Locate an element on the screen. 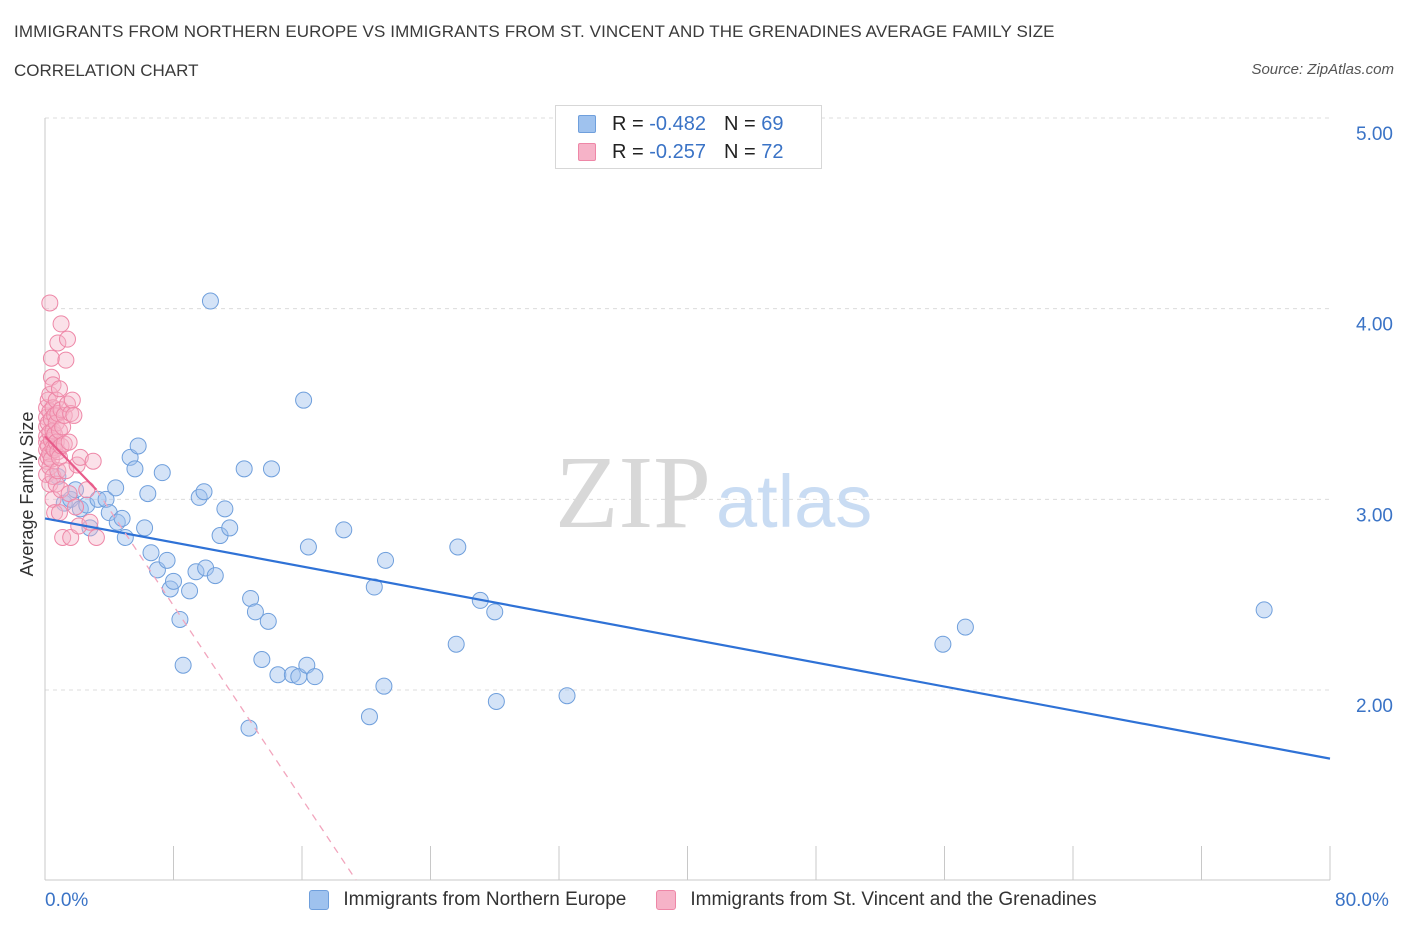 The width and height of the screenshot is (1406, 930). watermark-atlas: atlas is located at coordinates (794, 501).